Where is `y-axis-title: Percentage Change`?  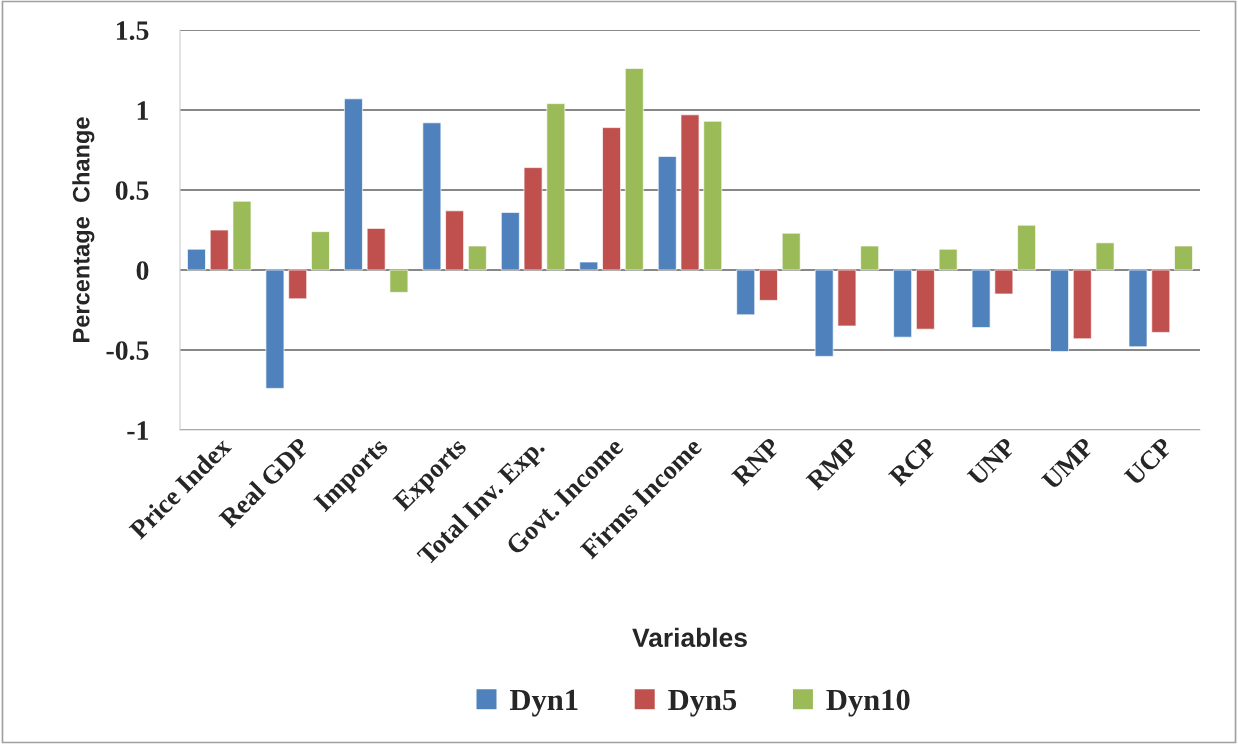
y-axis-title: Percentage Change is located at coordinates (83, 229).